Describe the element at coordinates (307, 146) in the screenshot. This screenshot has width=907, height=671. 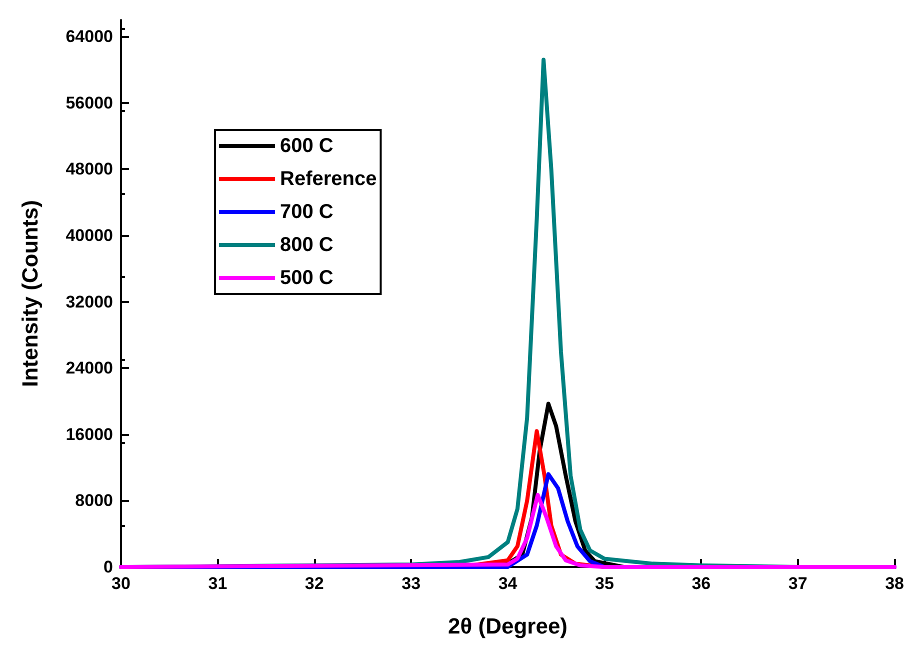
I see `legend-label: 600 C` at that location.